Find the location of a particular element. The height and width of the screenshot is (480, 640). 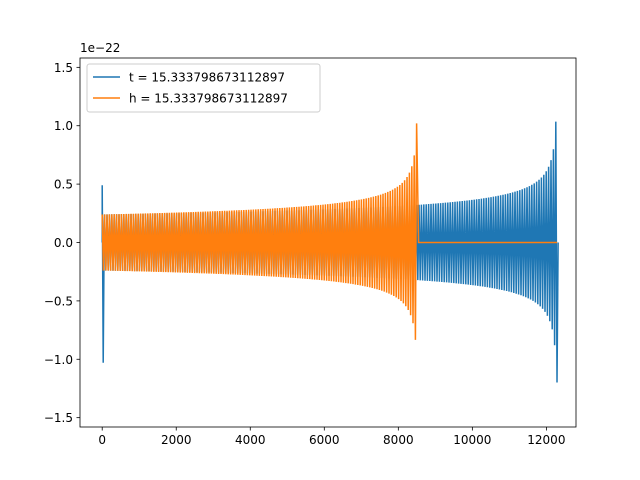

x-tick-label: 2000 is located at coordinates (176, 440).